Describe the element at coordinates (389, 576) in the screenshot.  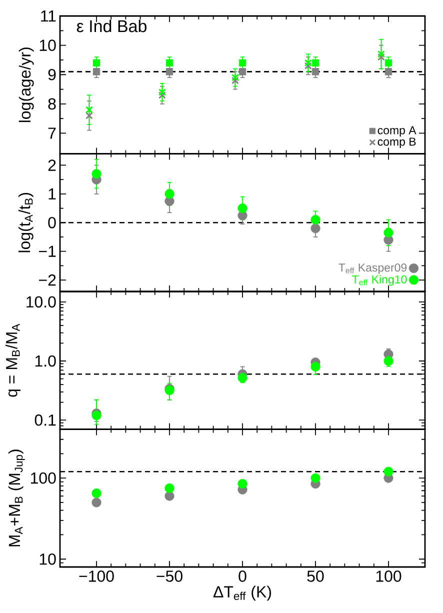
I see `x-tick-label: 100` at that location.